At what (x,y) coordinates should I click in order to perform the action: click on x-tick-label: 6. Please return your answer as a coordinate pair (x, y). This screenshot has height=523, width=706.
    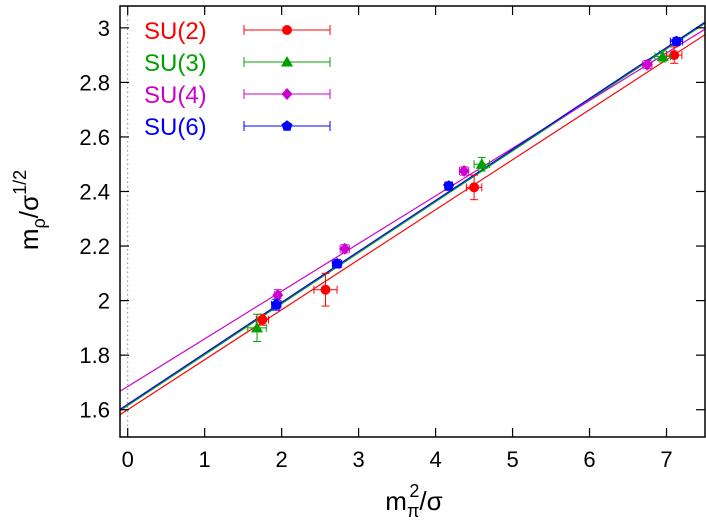
    Looking at the image, I should click on (589, 459).